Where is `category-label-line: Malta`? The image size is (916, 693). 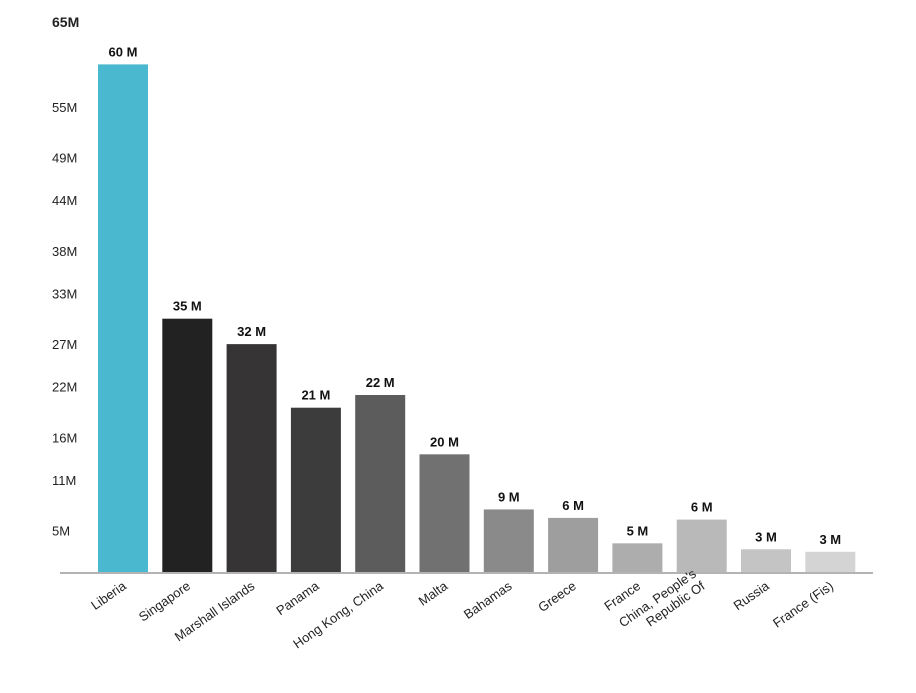
category-label-line: Malta is located at coordinates (433, 593).